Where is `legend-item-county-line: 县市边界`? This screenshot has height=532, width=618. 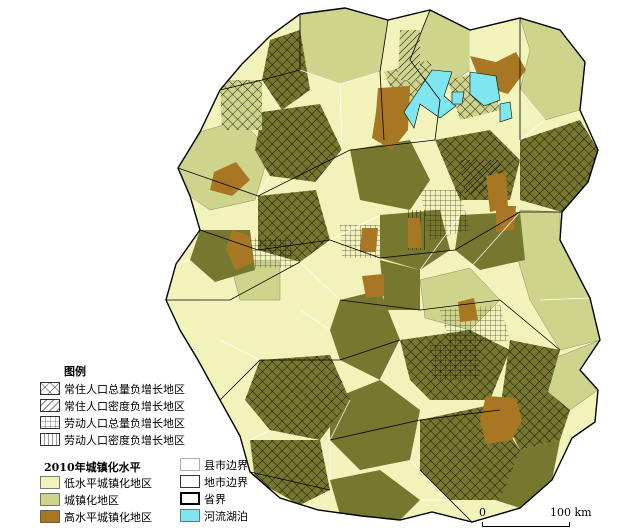
legend-item-county-line: 县市边界 is located at coordinates (214, 464).